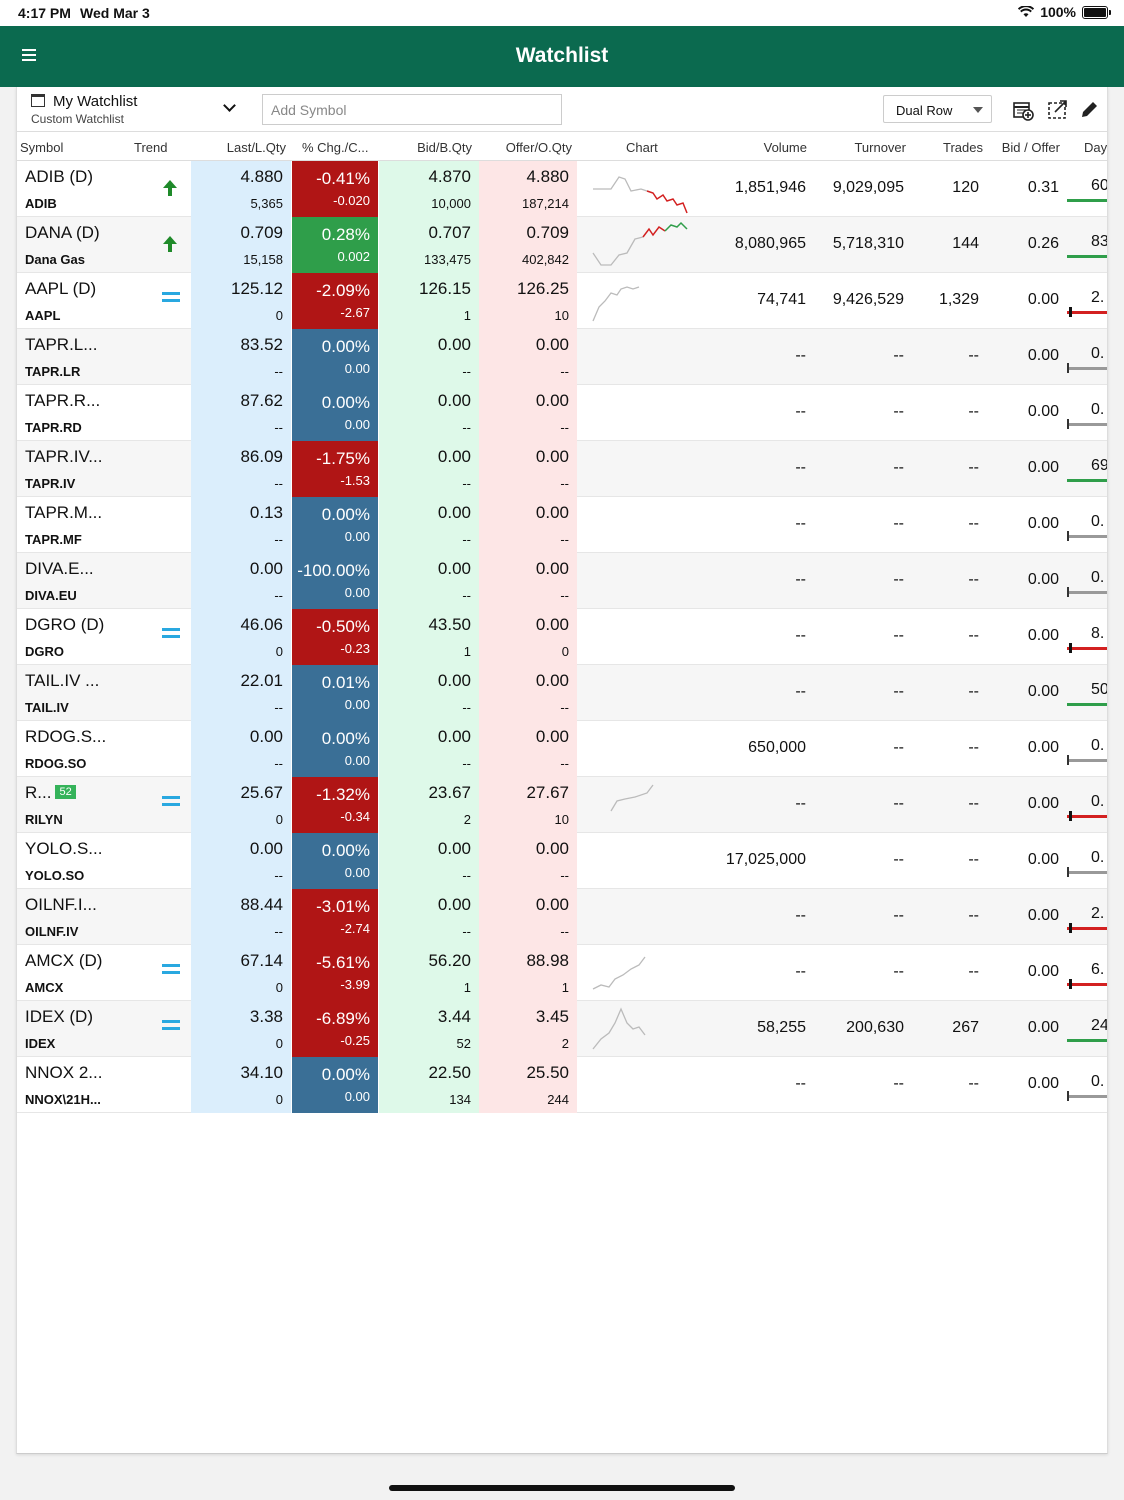 Image resolution: width=1124 pixels, height=1500 pixels. I want to click on symbol-cell: ADIB (D) ADIB, so click(67, 189).